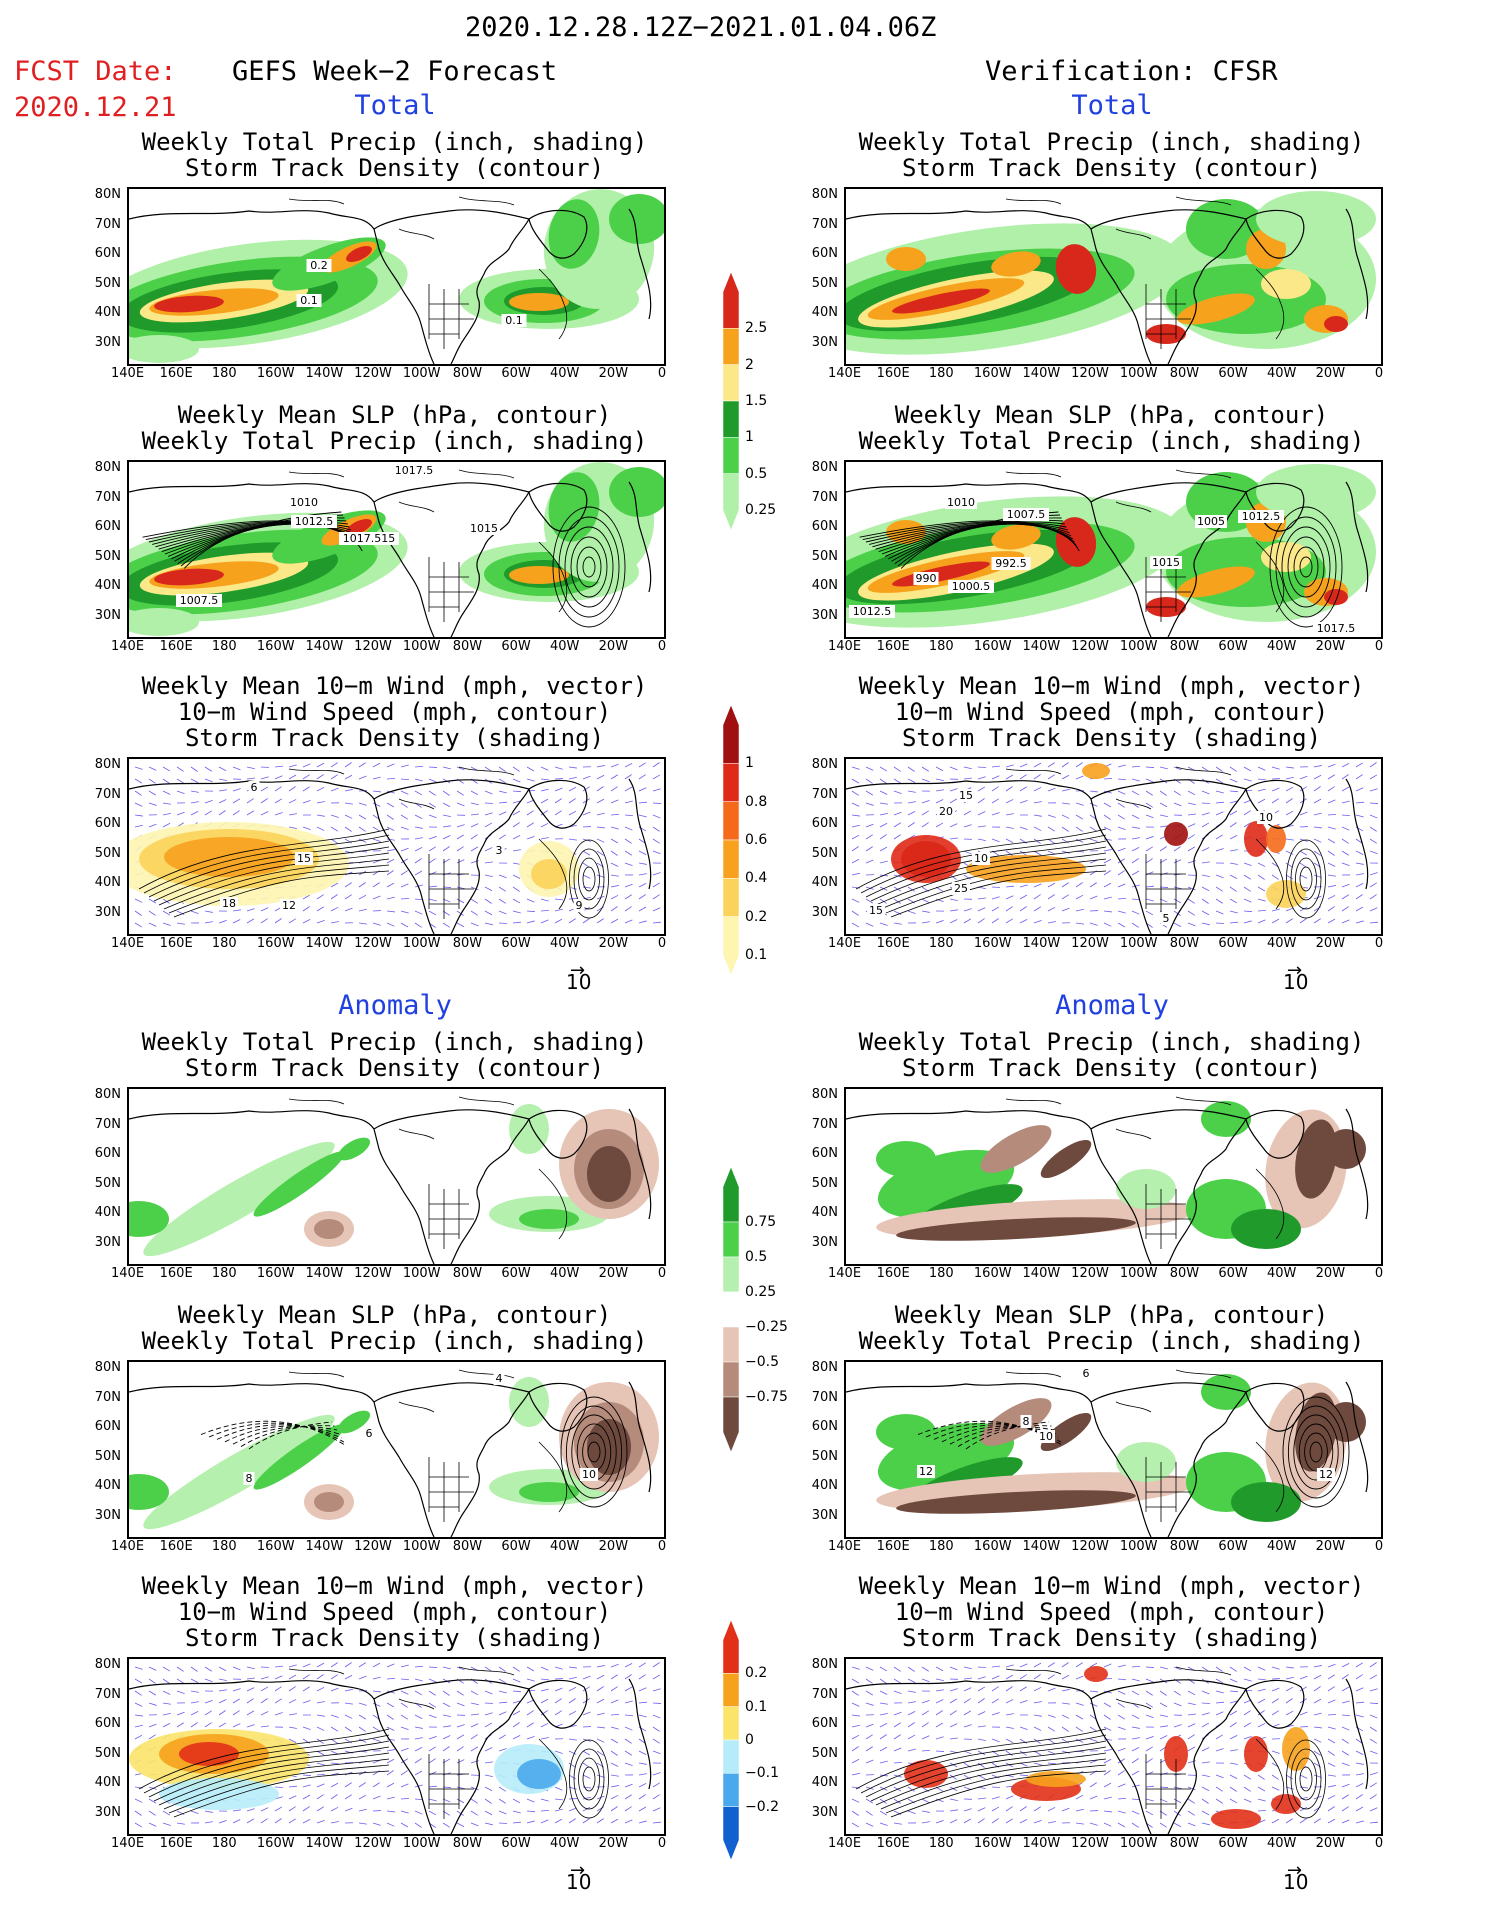 This screenshot has width=1487, height=1925. I want to click on svg-text: 1007.5, so click(199, 600).